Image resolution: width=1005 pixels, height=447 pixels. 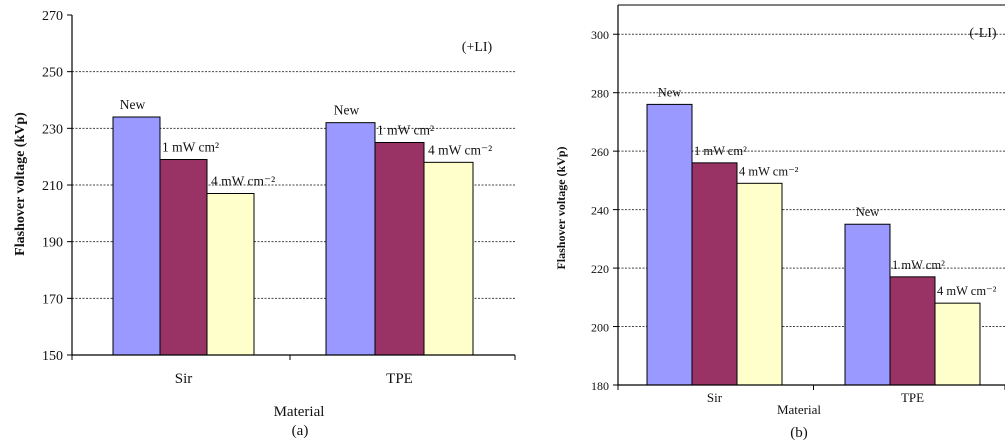 I want to click on chart-b-corner-label: (-LI), so click(x=983, y=33).